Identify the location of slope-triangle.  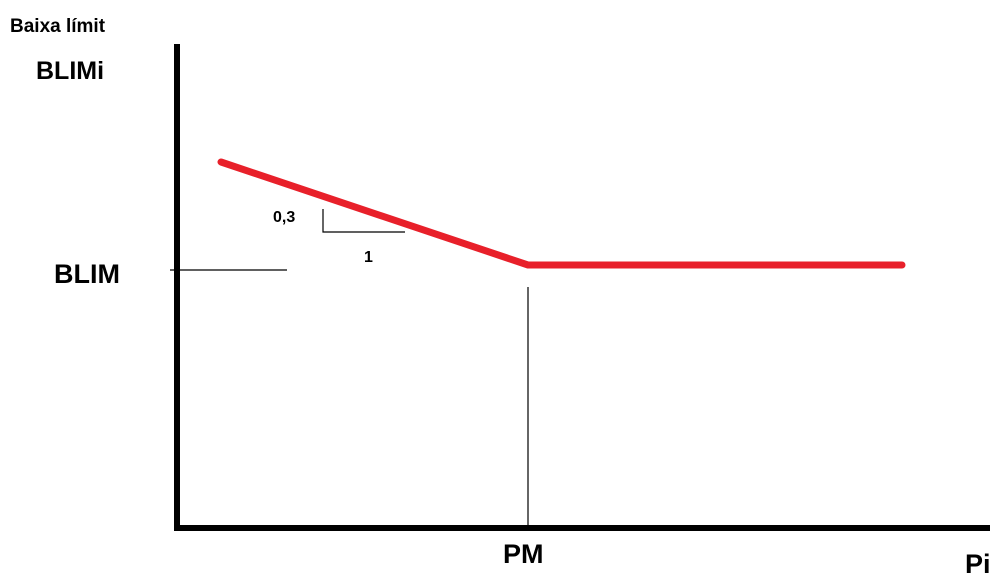
(363, 221).